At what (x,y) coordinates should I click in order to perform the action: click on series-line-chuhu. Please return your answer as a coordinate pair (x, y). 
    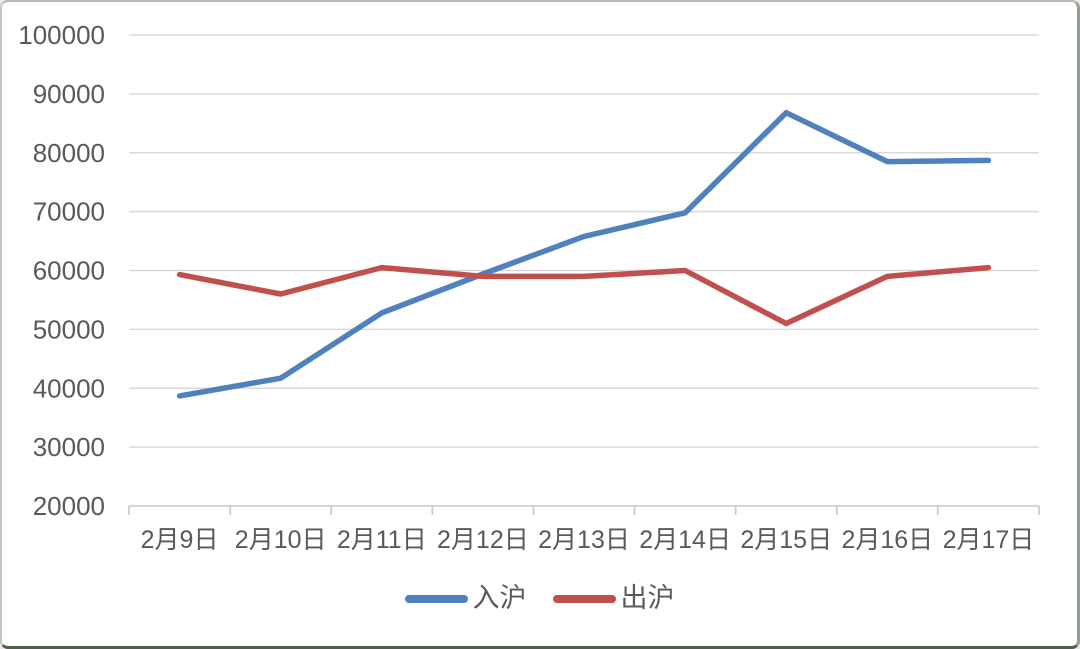
    Looking at the image, I should click on (584, 295).